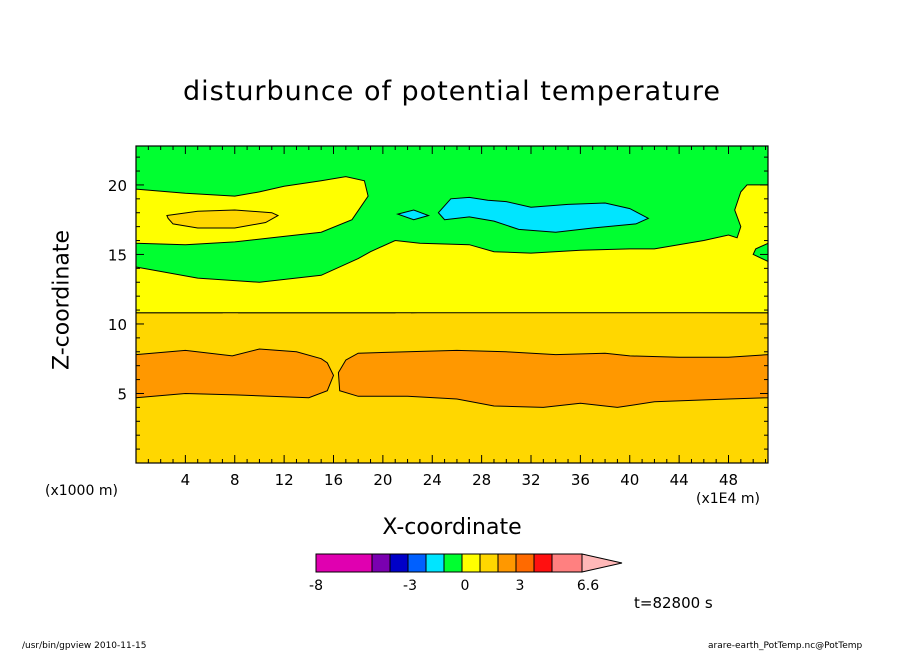 The height and width of the screenshot is (654, 904). Describe the element at coordinates (382, 480) in the screenshot. I see `x-tick-label: 20` at that location.